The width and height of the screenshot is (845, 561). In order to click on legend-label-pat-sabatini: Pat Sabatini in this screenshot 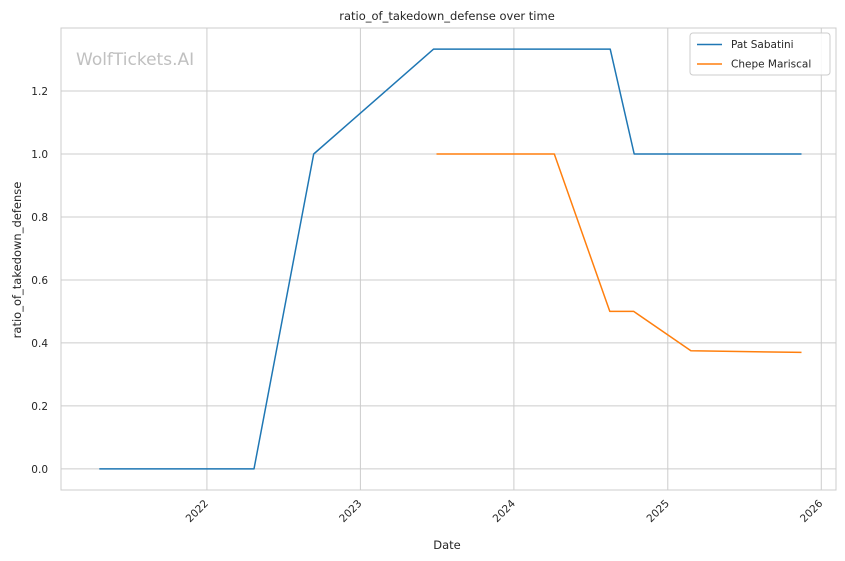, I will do `click(762, 45)`.